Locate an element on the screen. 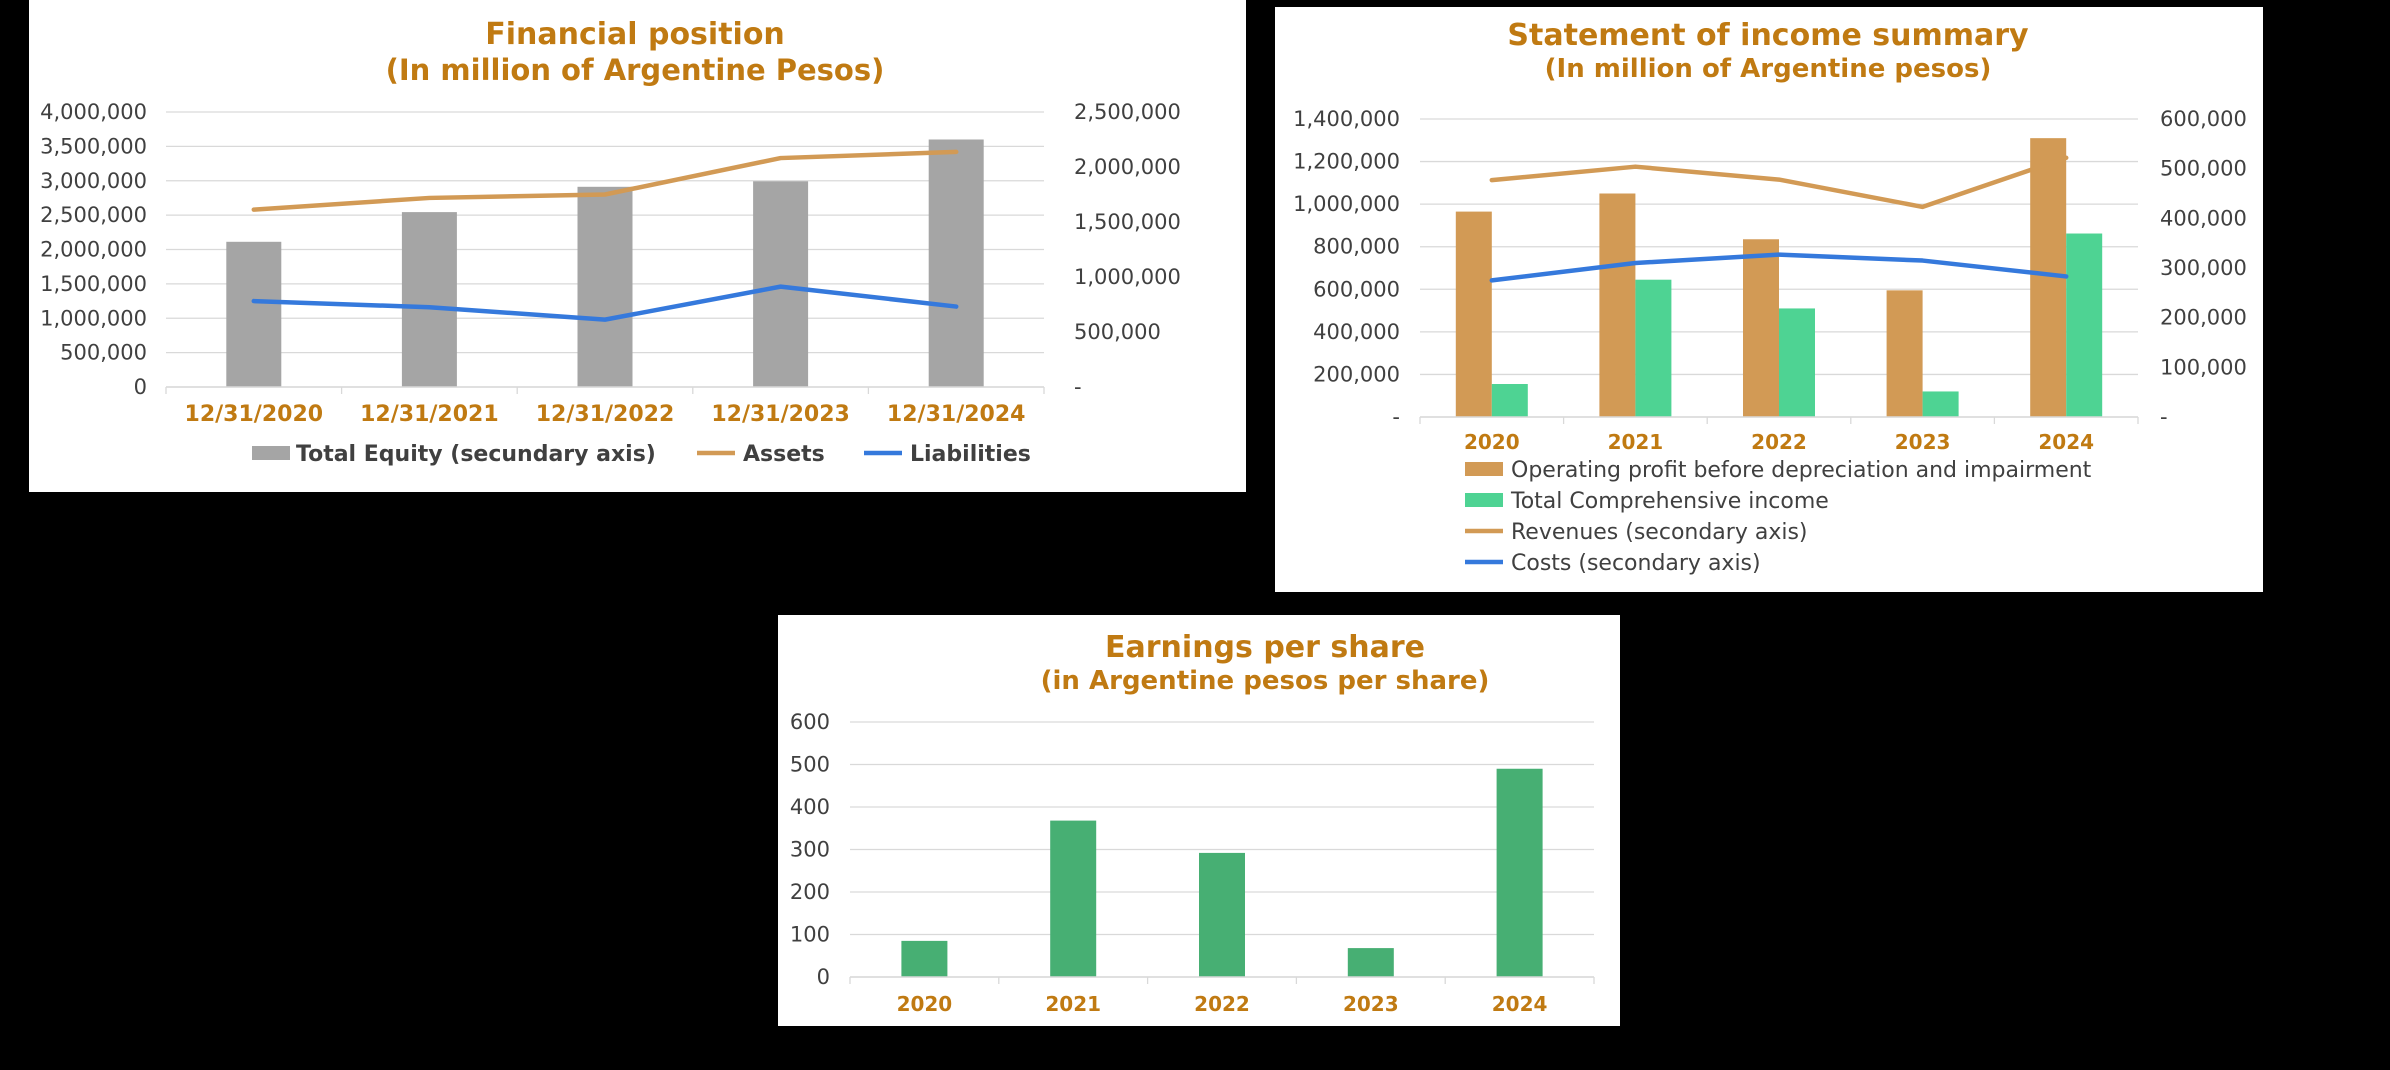 This screenshot has width=2390, height=1070. secondary-y-axis-tick-label: 200,000 is located at coordinates (2203, 318).